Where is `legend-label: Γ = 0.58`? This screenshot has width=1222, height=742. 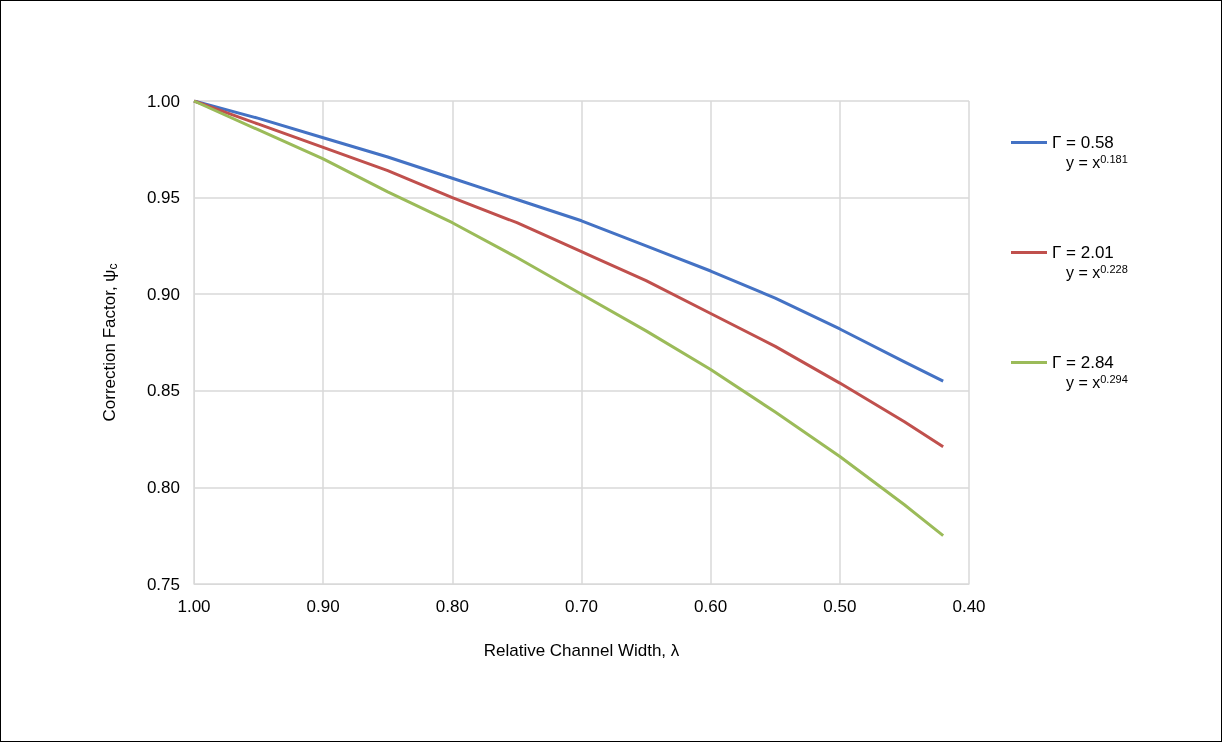
legend-label: Γ = 0.58 is located at coordinates (1083, 142).